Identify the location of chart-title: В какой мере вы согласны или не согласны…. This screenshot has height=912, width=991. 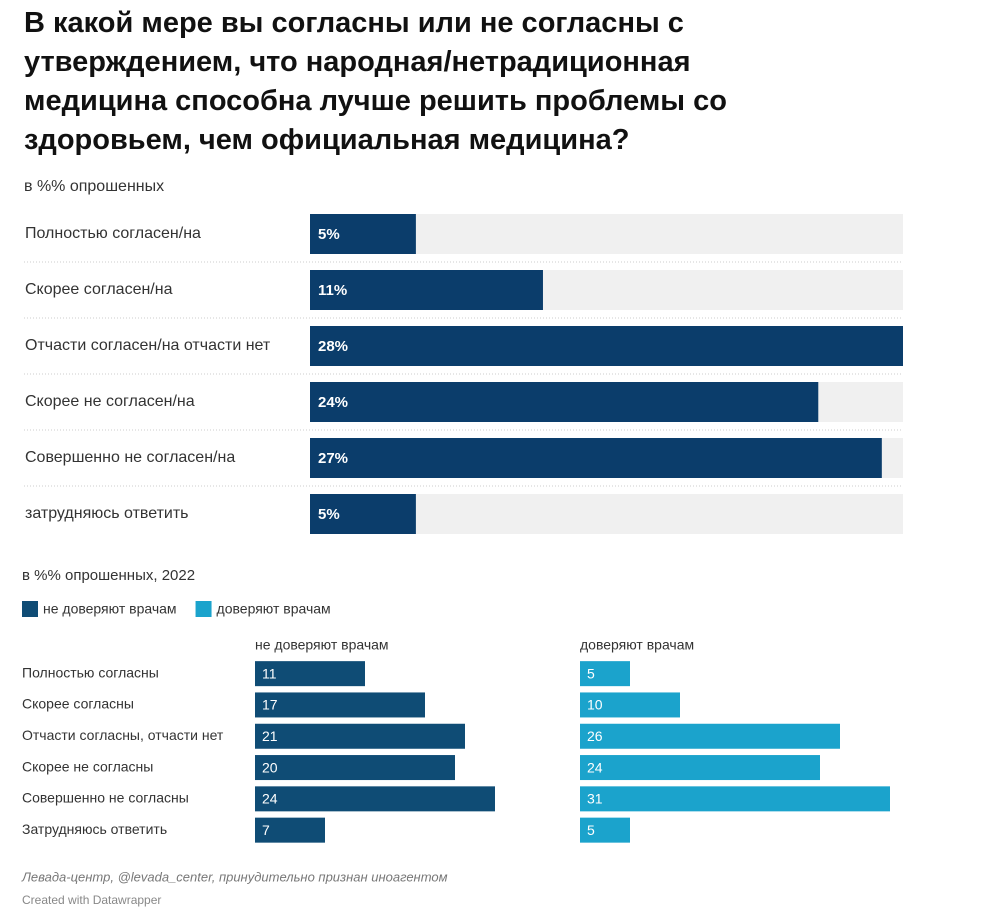
(375, 81).